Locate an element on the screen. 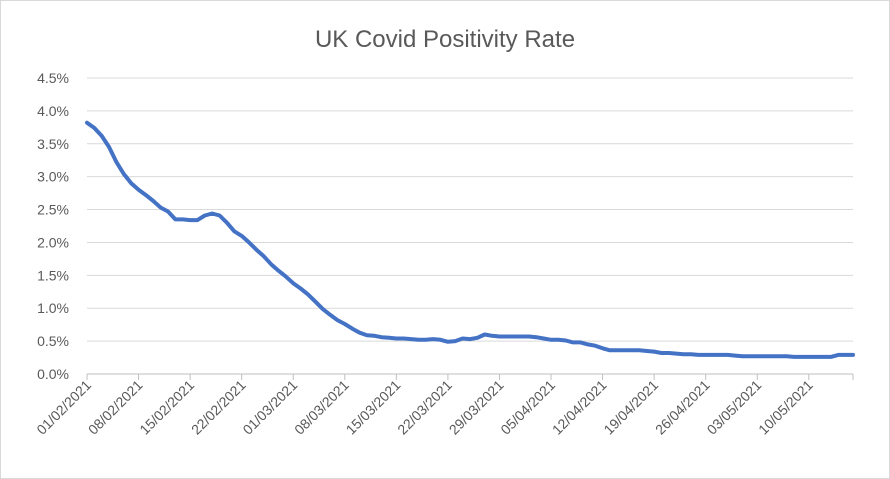 This screenshot has width=890, height=479. x-tick-label: 29/03/2021 is located at coordinates (476, 407).